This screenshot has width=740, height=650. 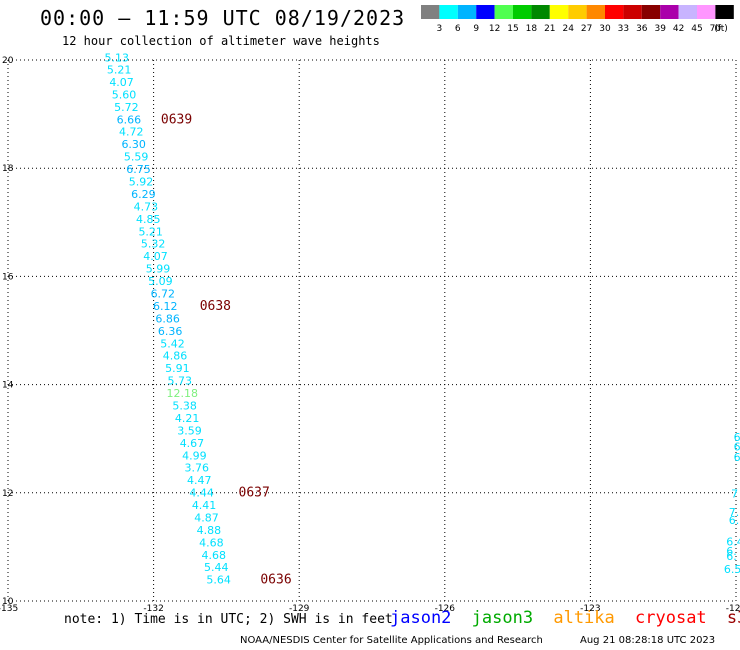 What do you see at coordinates (206, 517) in the screenshot?
I see `wave-height-value: 4.87` at bounding box center [206, 517].